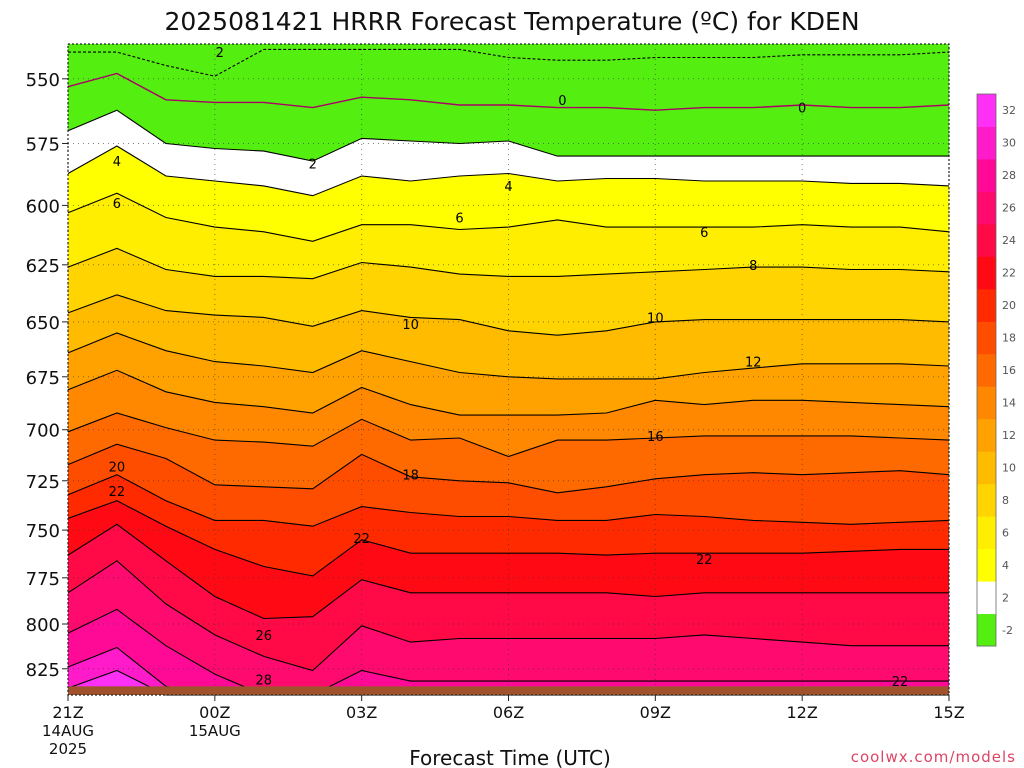 Image resolution: width=1024 pixels, height=768 pixels. I want to click on y-tick-label: 725, so click(43, 482).